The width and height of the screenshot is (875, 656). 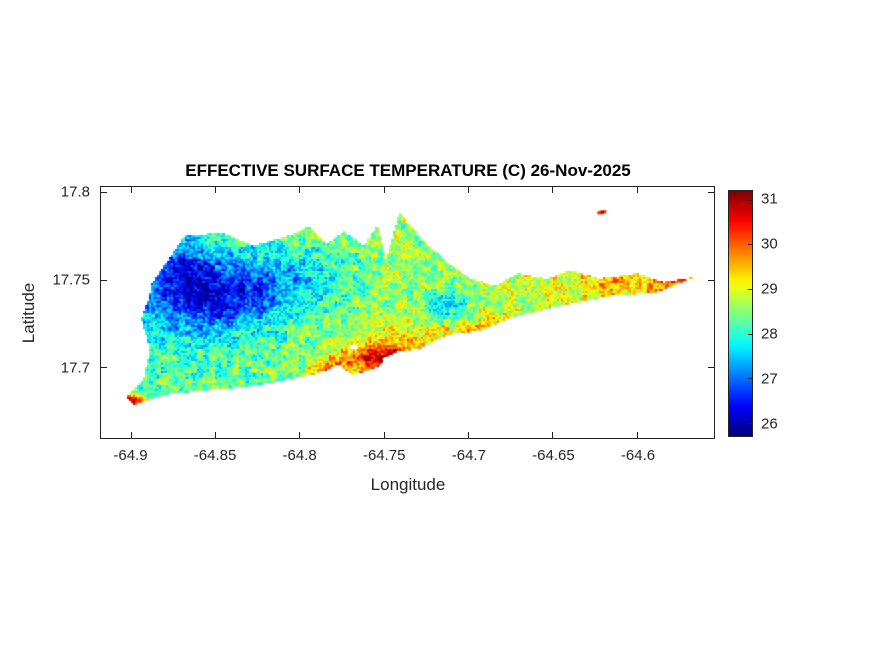 What do you see at coordinates (638, 455) in the screenshot?
I see `x-tick-label: -64.6` at bounding box center [638, 455].